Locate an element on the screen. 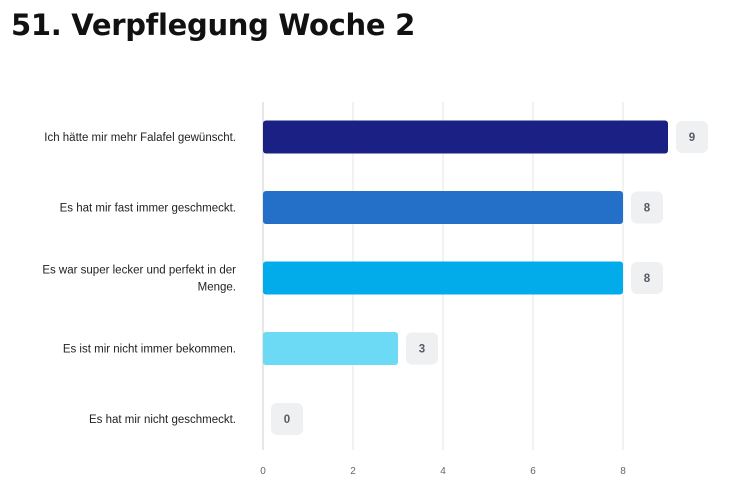 The width and height of the screenshot is (734, 491). data-label: 0 is located at coordinates (287, 420).